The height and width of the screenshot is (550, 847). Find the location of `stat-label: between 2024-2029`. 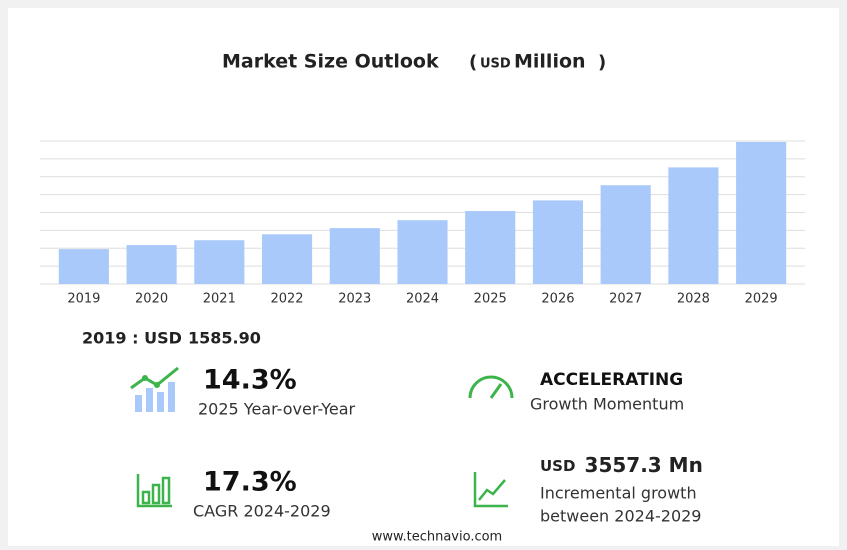

stat-label: between 2024-2029 is located at coordinates (620, 516).